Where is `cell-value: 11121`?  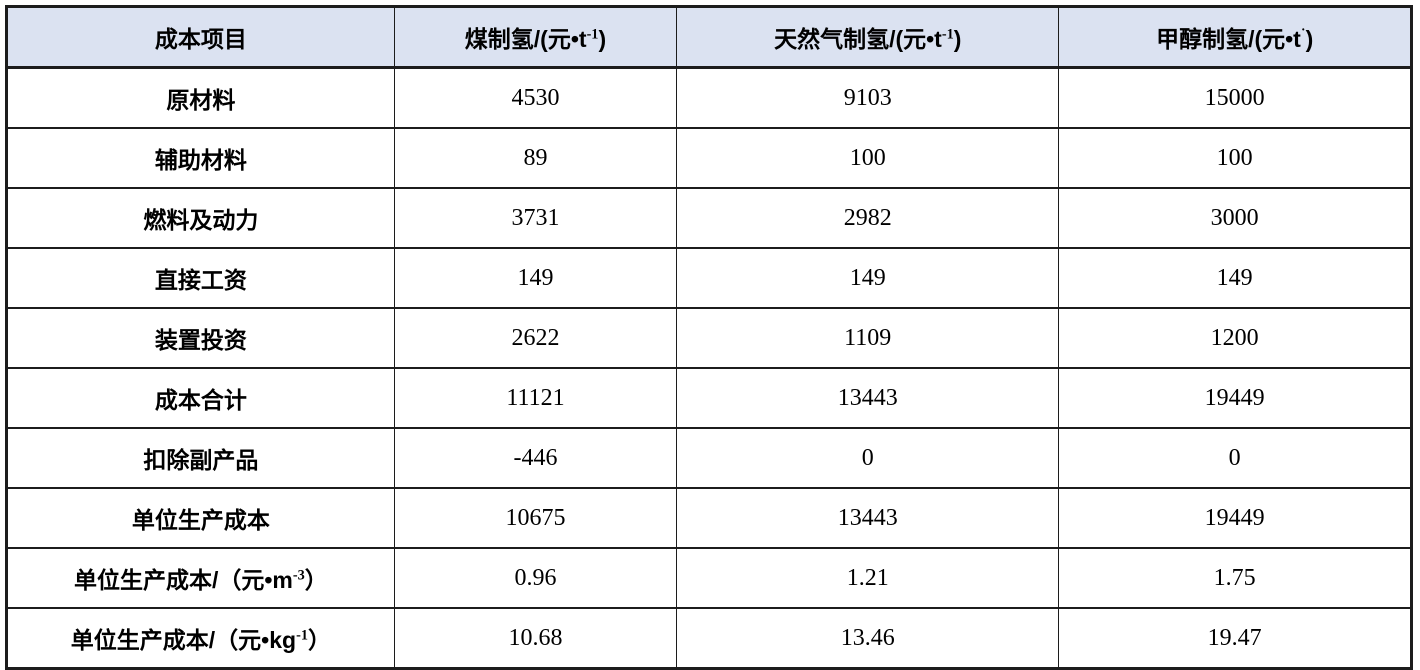 cell-value: 11121 is located at coordinates (535, 398).